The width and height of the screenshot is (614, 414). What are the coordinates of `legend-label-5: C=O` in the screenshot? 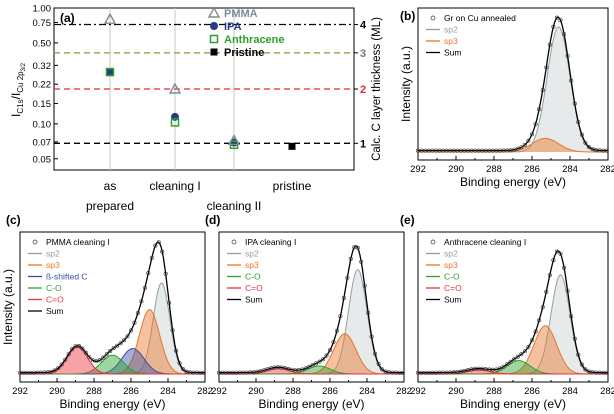 It's located at (55, 300).